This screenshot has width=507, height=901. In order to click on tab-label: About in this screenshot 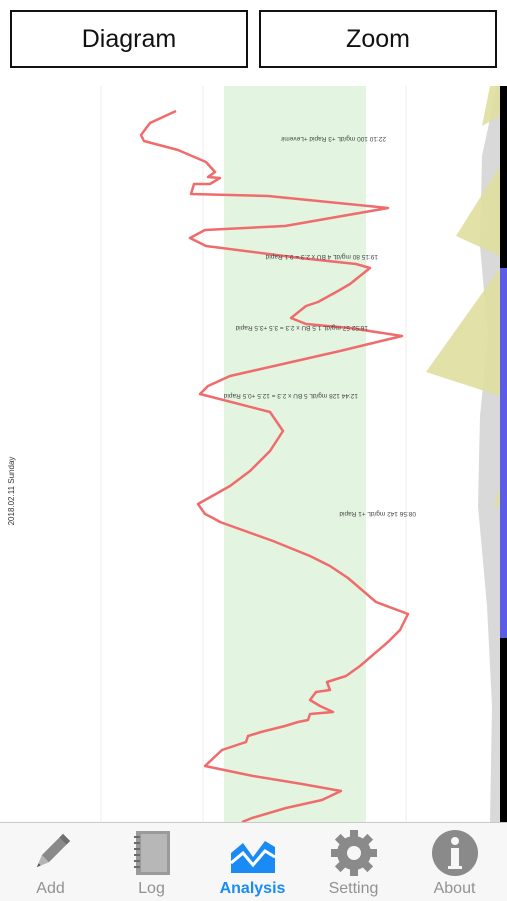, I will do `click(454, 888)`.